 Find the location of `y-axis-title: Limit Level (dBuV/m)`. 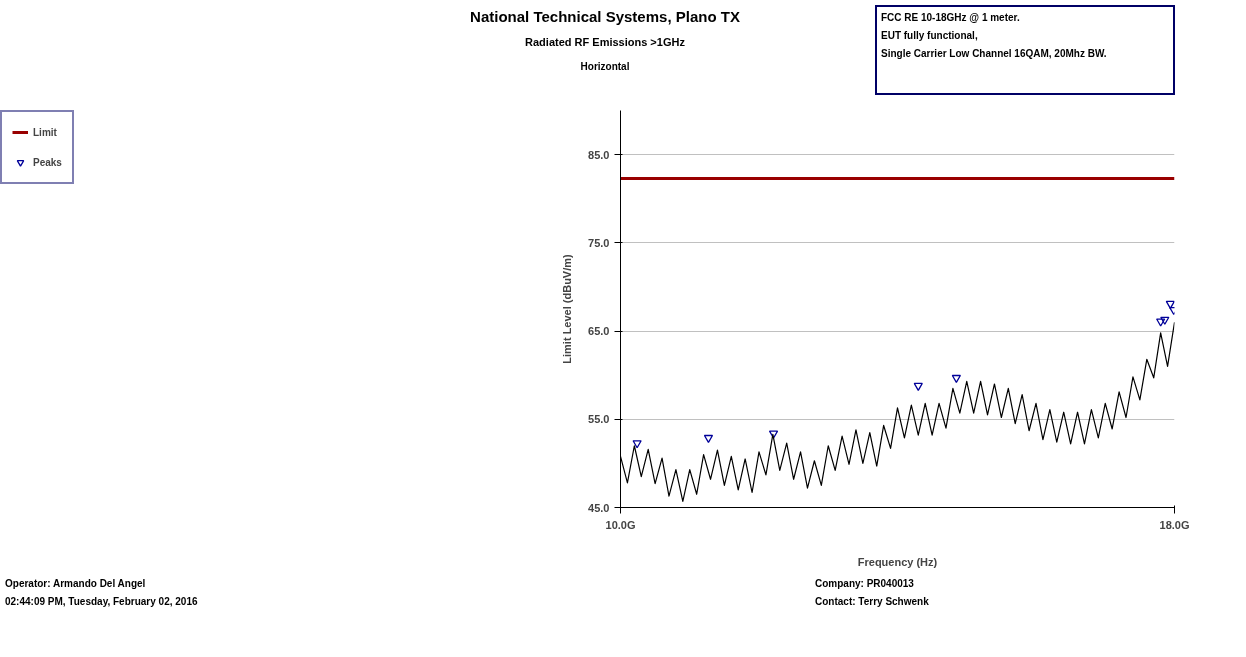

y-axis-title: Limit Level (dBuV/m) is located at coordinates (567, 308).